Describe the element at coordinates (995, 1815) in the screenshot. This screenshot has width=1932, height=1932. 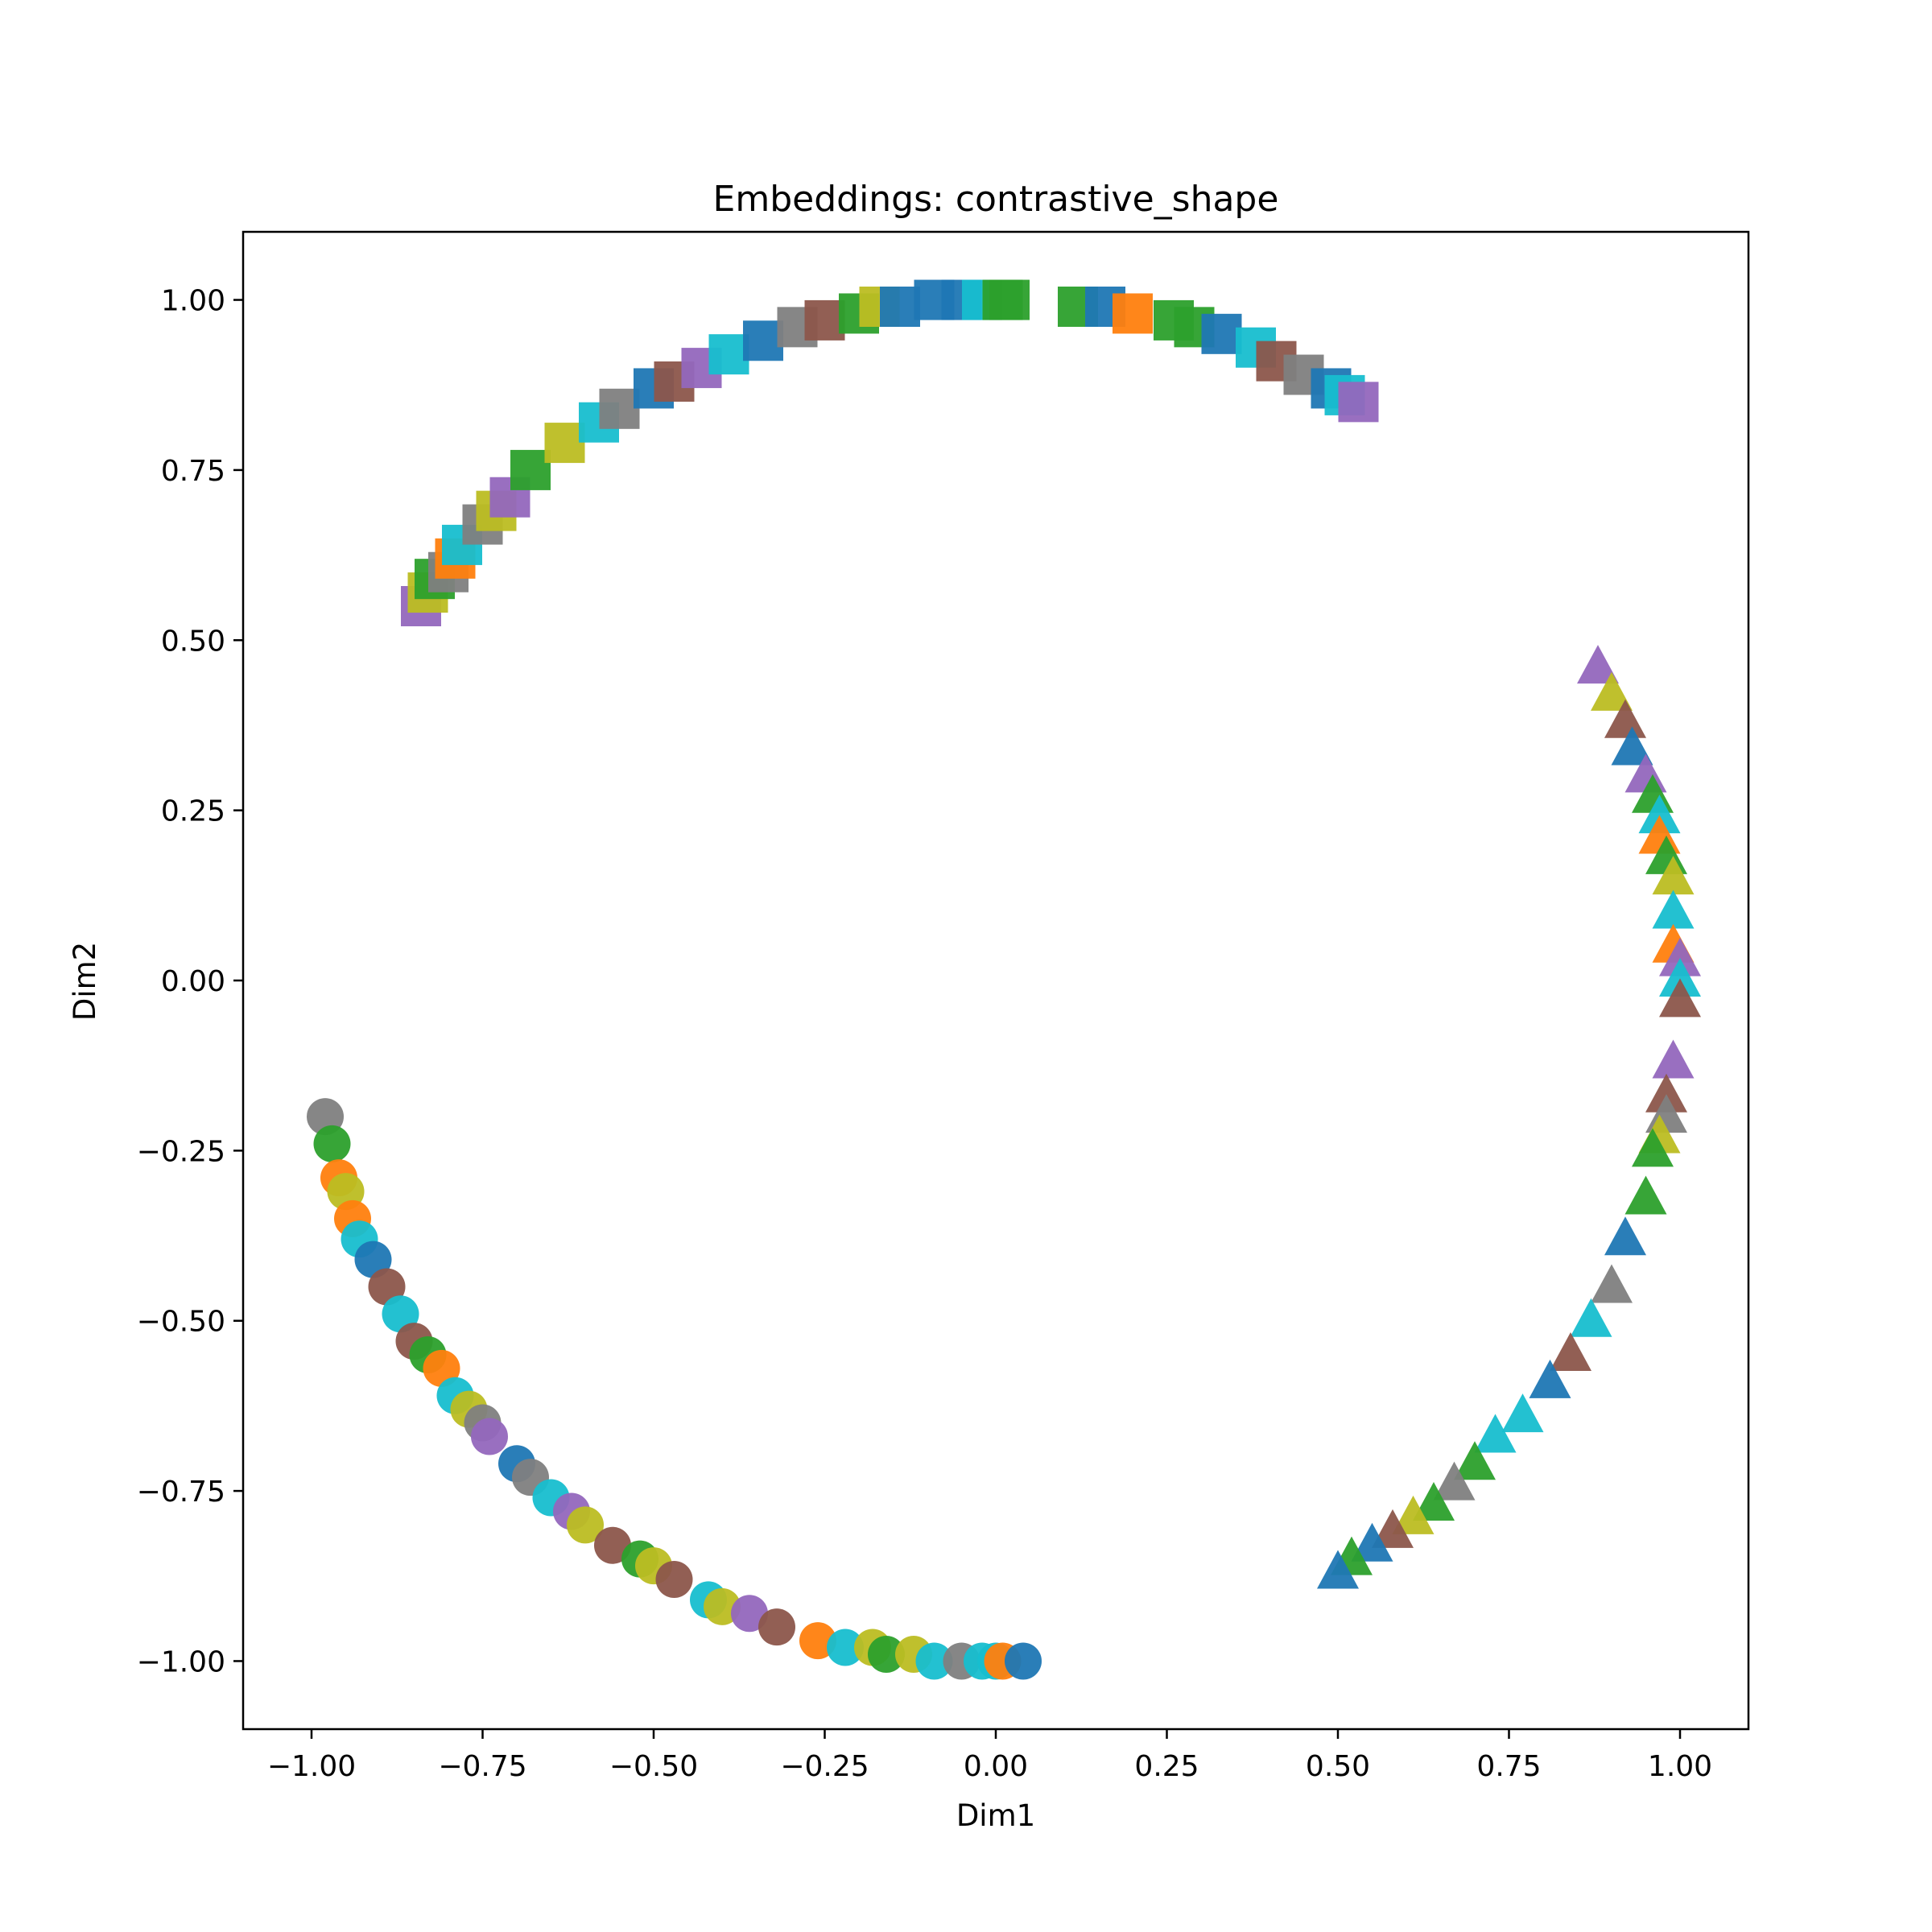
I see `x-axis-label: Dim1` at that location.